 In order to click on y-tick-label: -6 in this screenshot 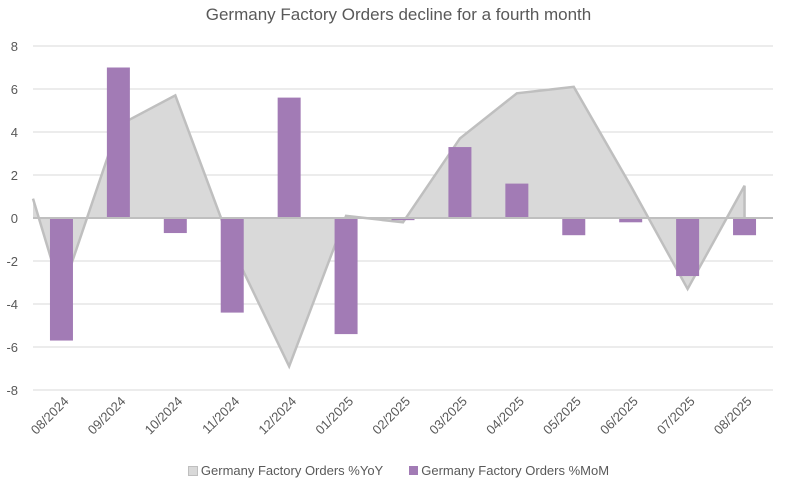, I will do `click(12, 347)`.